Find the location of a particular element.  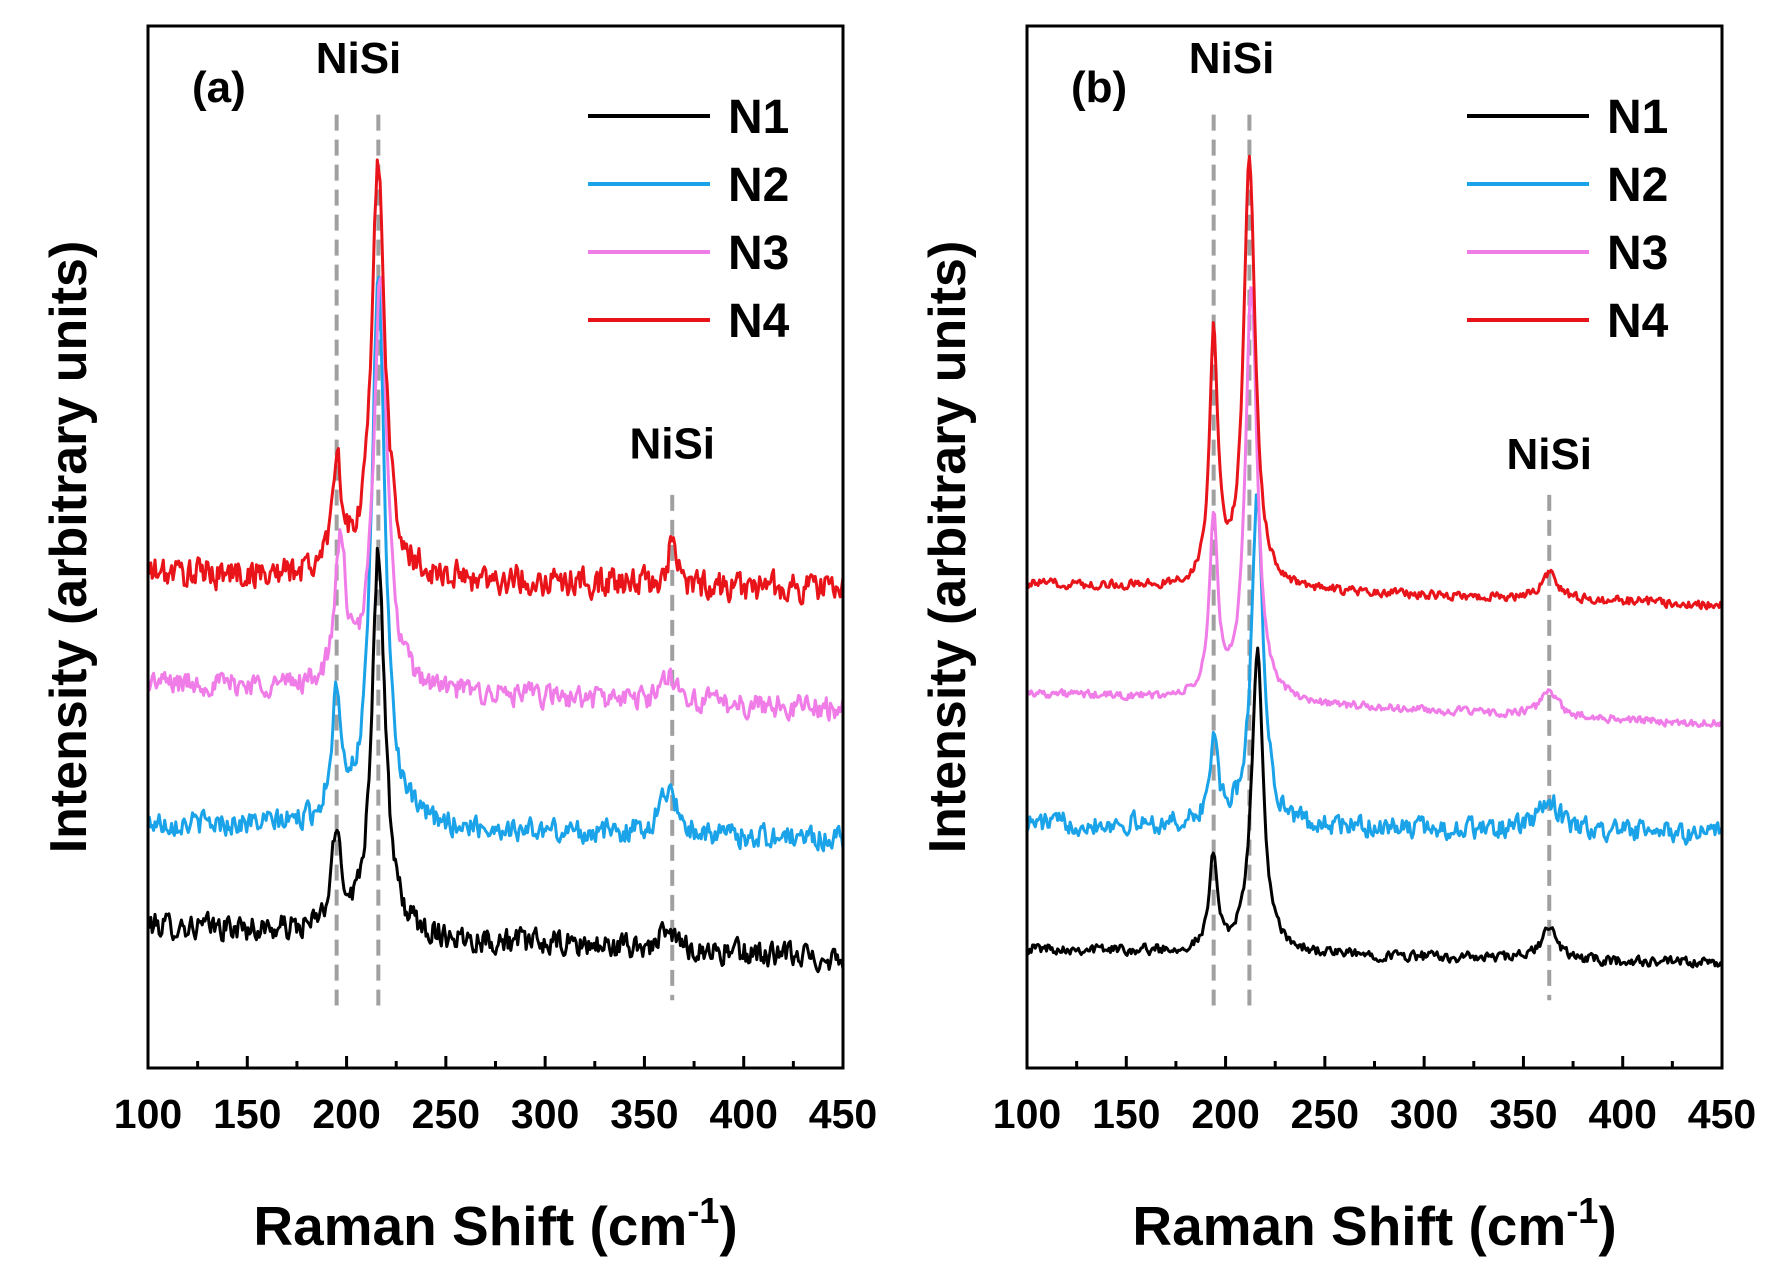

series-line-n2 is located at coordinates (1374, 669).